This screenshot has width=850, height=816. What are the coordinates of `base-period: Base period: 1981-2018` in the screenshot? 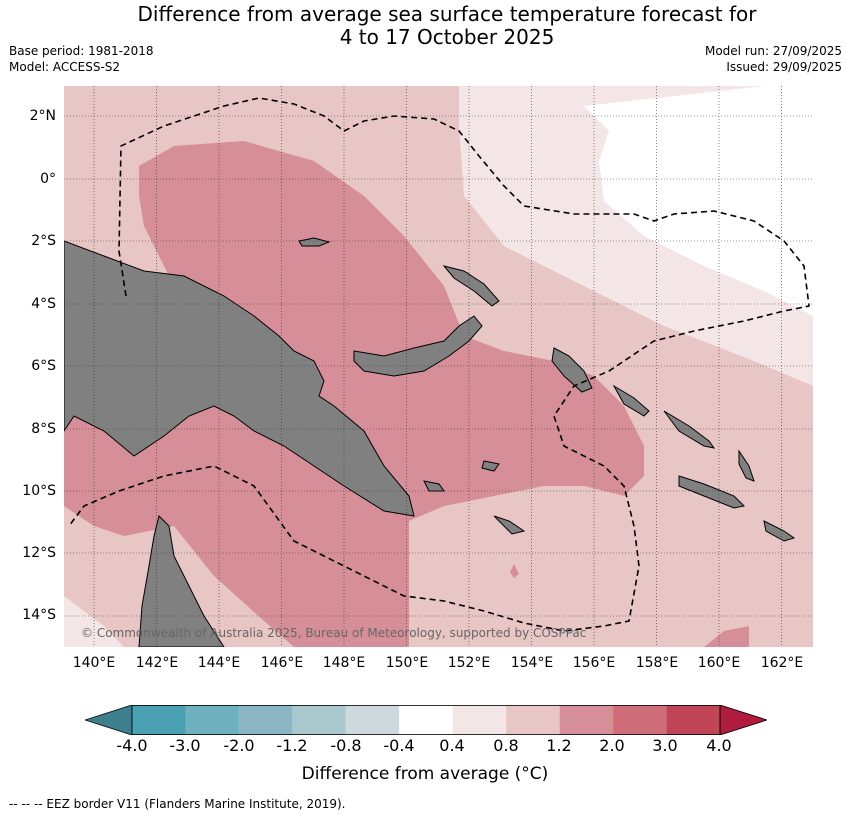 It's located at (81, 51).